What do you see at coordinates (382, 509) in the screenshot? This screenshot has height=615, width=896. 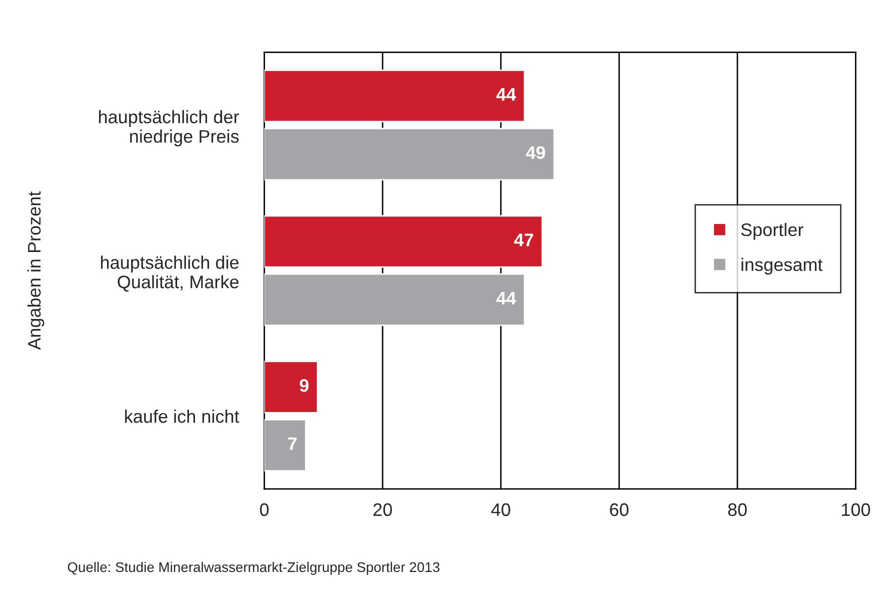 I see `x-tick-label: 20` at bounding box center [382, 509].